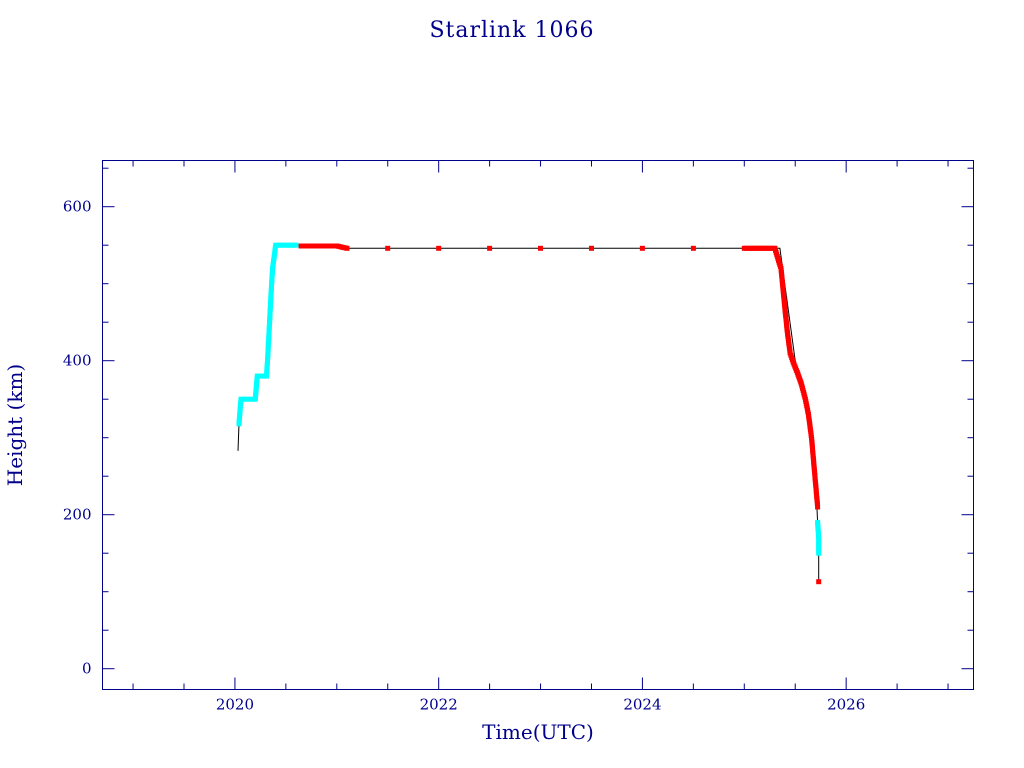  I want to click on x-axis-label: Time(UTC), so click(538, 732).